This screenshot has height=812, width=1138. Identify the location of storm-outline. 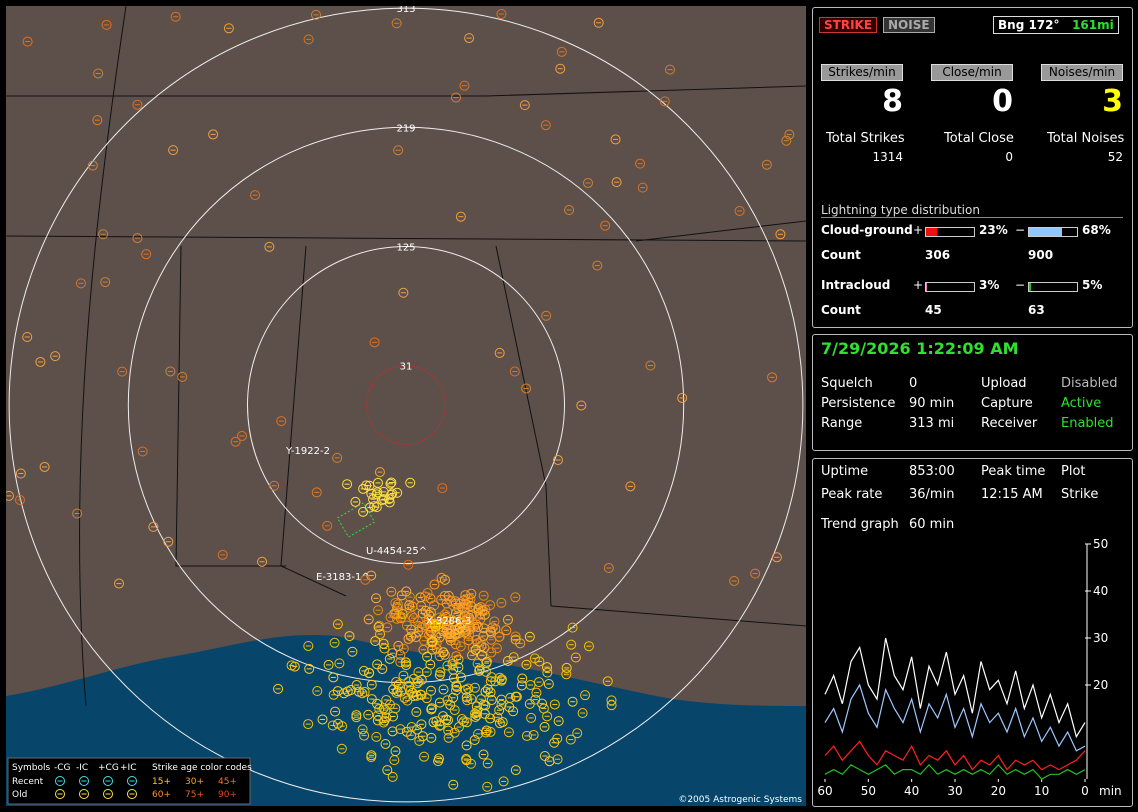
(356, 520).